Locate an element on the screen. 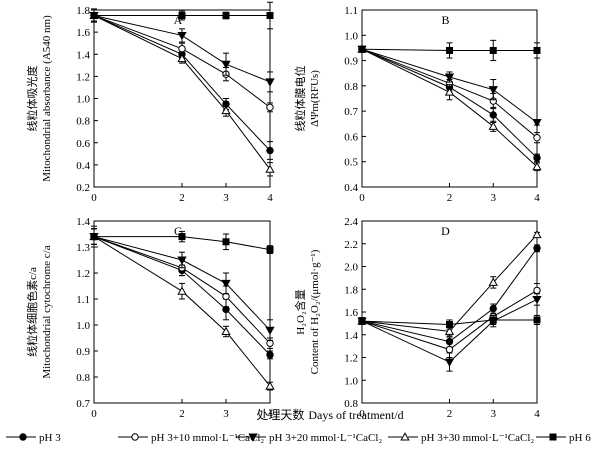 The width and height of the screenshot is (614, 450). y-axis-title-cn: H₂O₂含量 is located at coordinates (300, 312).